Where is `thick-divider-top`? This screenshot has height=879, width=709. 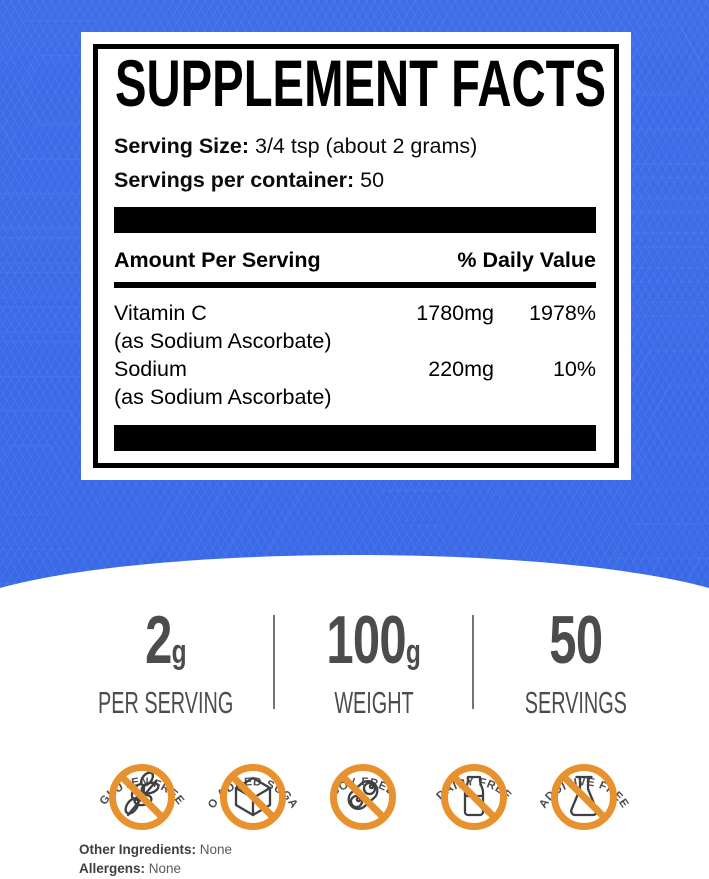 thick-divider-top is located at coordinates (355, 220).